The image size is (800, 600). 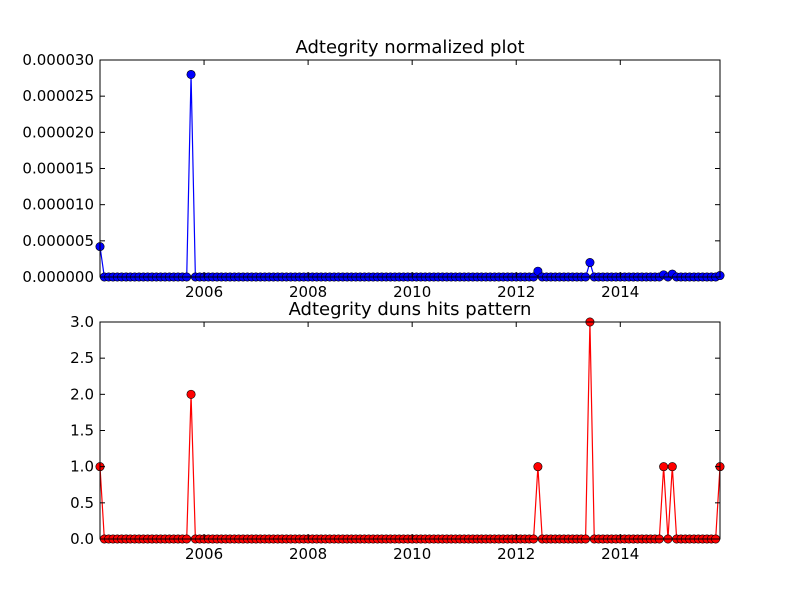 I want to click on y-tick-label: 0.000000, so click(x=58, y=277).